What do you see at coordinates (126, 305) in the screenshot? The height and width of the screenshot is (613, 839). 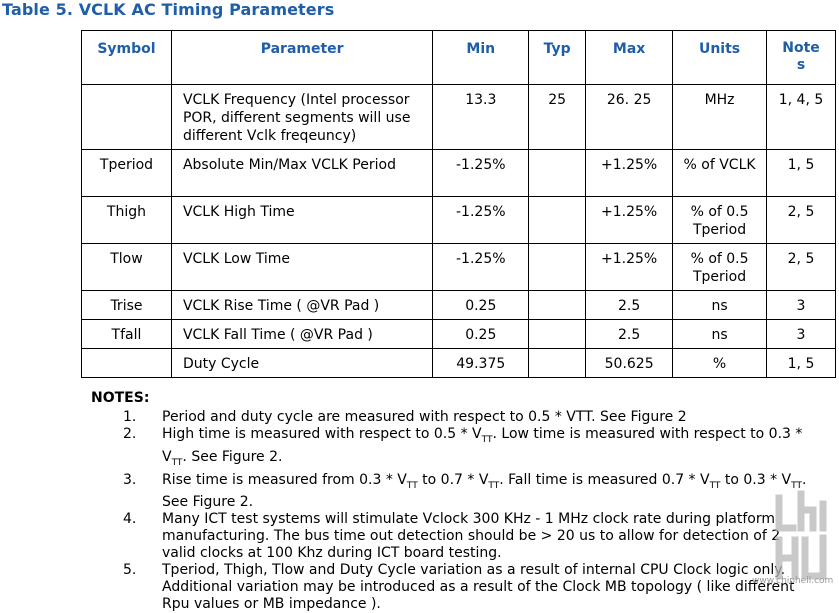 I see `cell-symbol: Trise` at bounding box center [126, 305].